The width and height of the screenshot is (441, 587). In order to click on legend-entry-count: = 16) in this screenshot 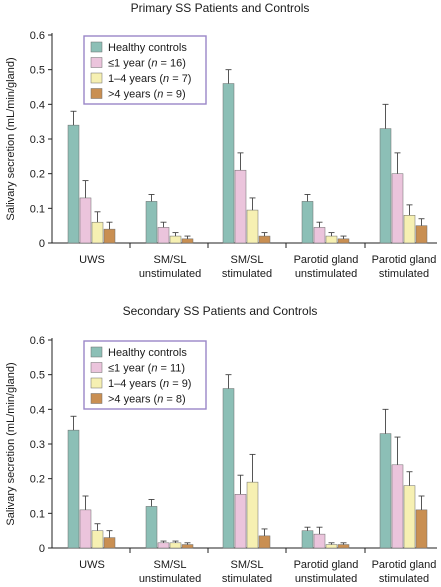, I will do `click(171, 64)`.